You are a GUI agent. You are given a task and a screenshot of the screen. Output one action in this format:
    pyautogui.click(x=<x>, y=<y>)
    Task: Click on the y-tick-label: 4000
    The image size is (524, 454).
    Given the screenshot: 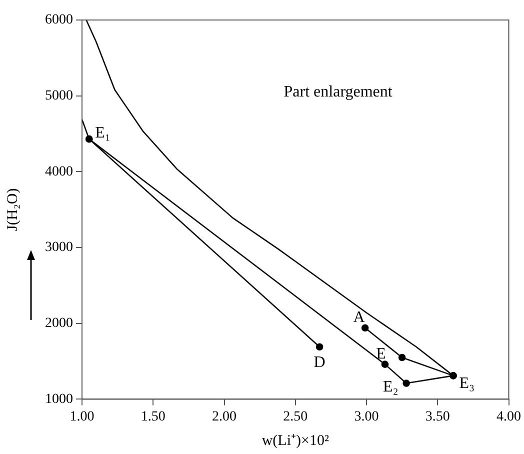 What is the action you would take?
    pyautogui.click(x=59, y=172)
    